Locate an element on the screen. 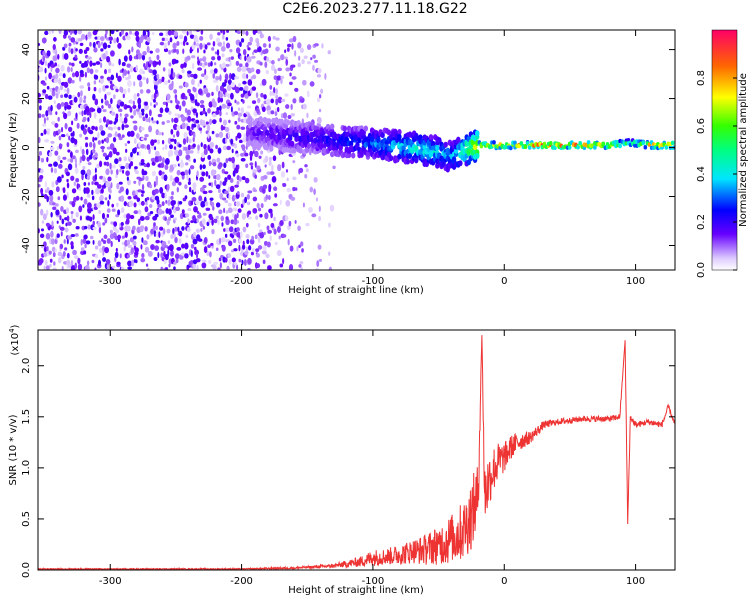 This screenshot has height=600, width=750. chart-title: C2E6.2023.277.11.18.G22 is located at coordinates (375, 9).